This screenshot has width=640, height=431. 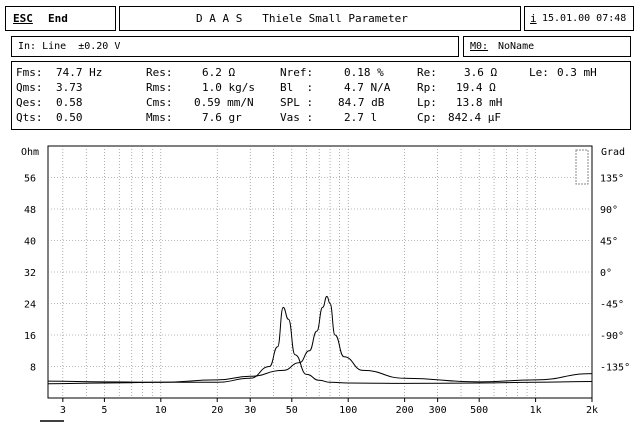 What do you see at coordinates (536, 410) in the screenshot?
I see `x-tick-label: 1k` at bounding box center [536, 410].